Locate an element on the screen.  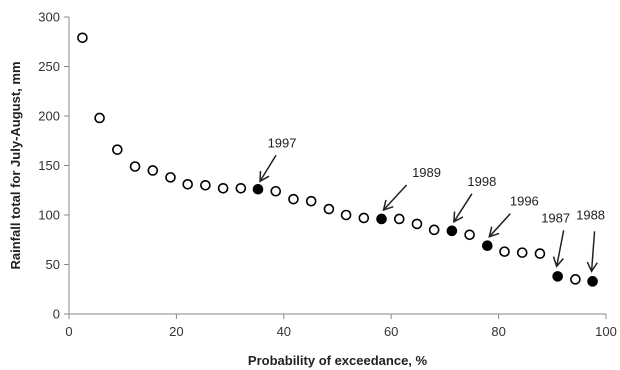
y-tick-label: 250 is located at coordinates (49, 66).